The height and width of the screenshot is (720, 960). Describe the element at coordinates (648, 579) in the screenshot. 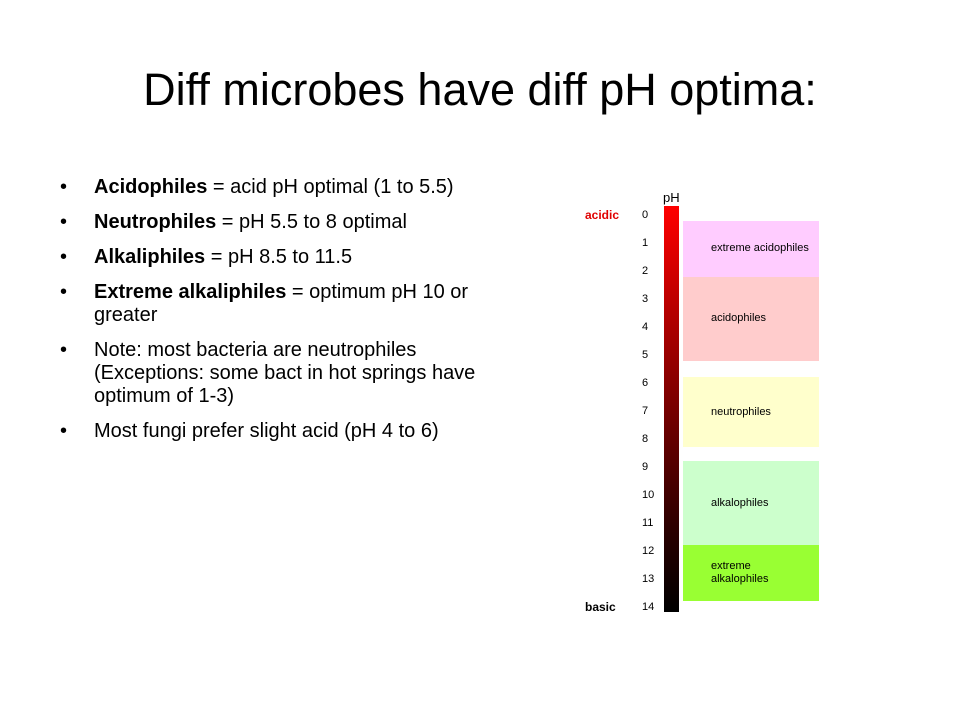

I see `ph-tick-label: 13` at that location.